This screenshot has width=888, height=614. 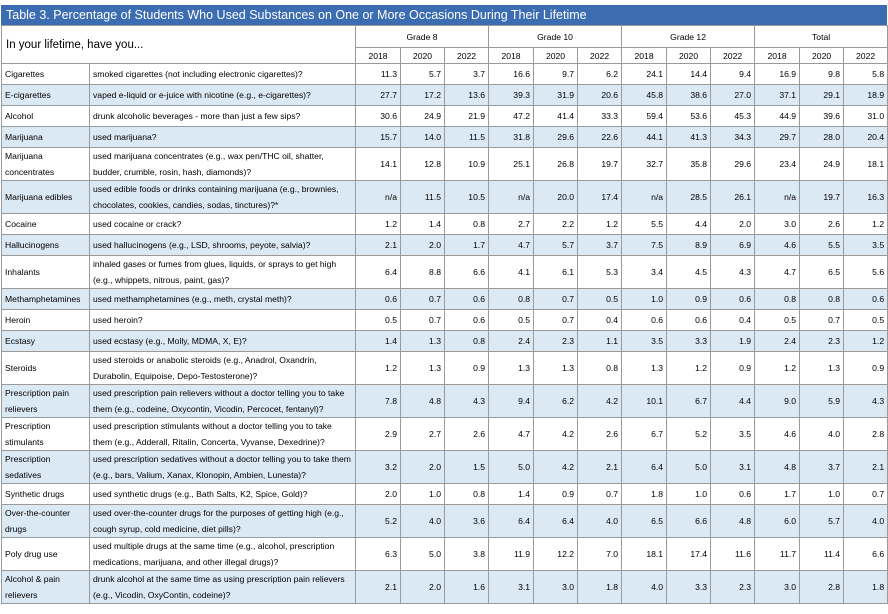 I want to click on percentage-cell: 4.2, so click(x=556, y=467).